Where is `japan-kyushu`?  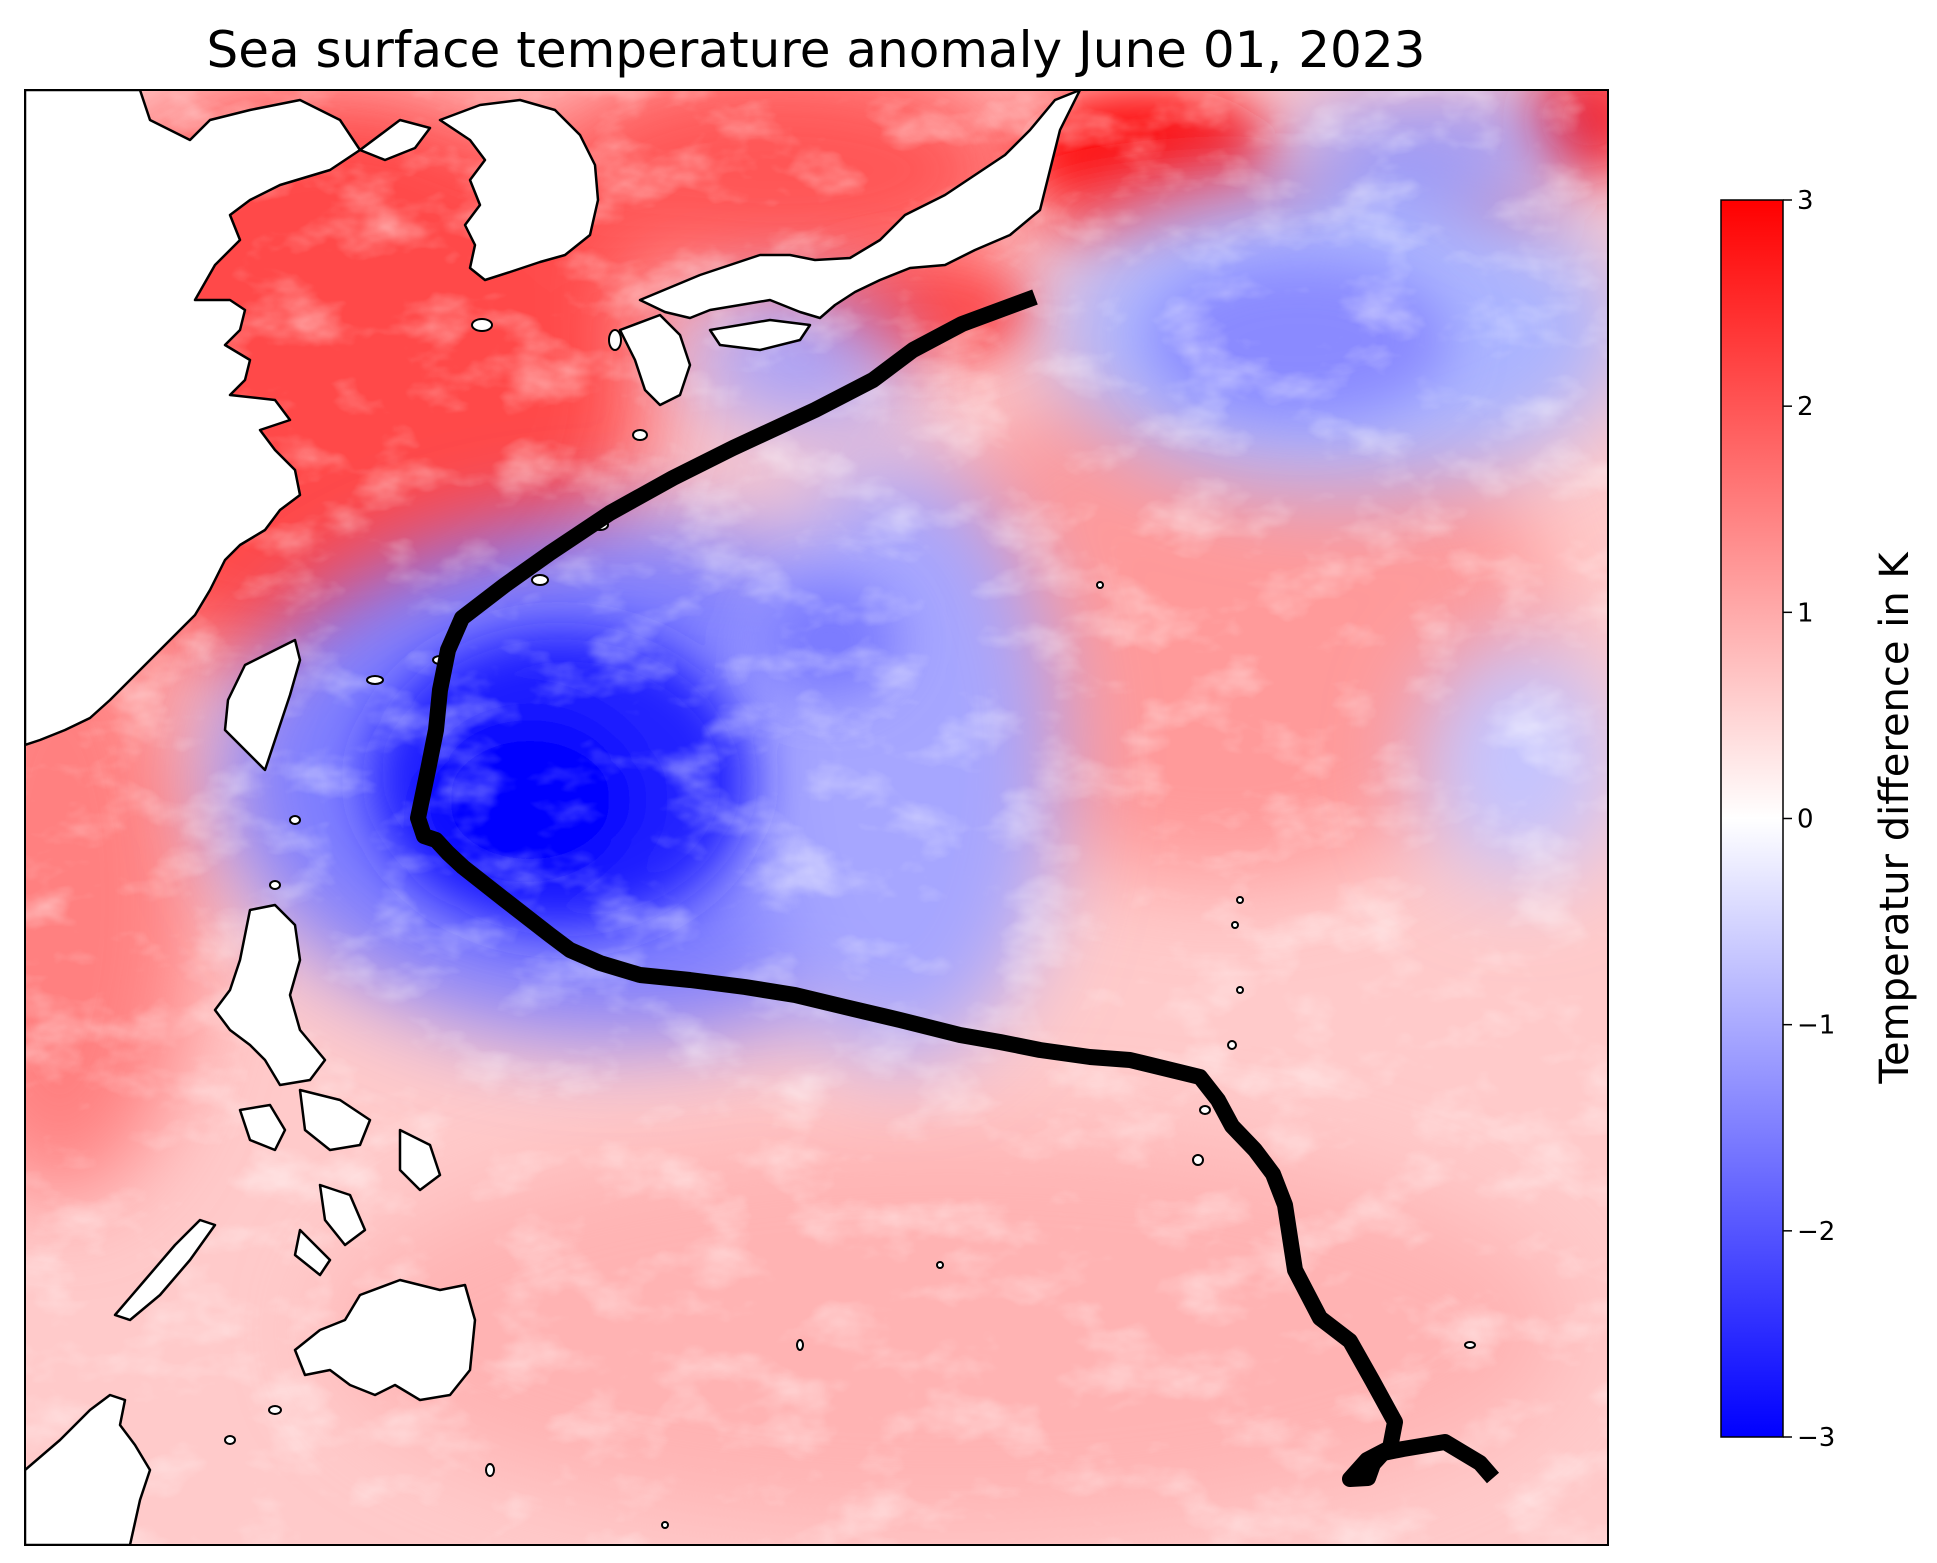 japan-kyushu is located at coordinates (655, 360).